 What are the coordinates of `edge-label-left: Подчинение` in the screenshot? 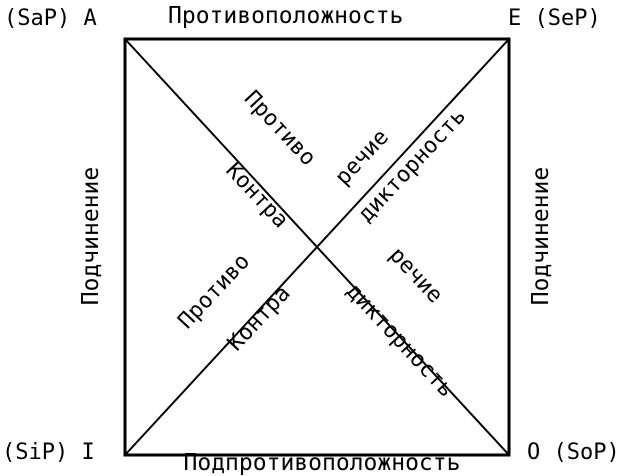 It's located at (91, 236).